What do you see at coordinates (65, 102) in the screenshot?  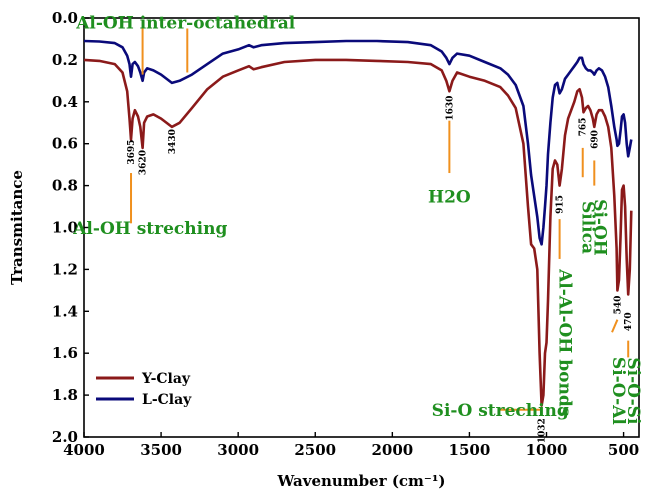 I see `y-tick-label: 0.4` at bounding box center [65, 102].